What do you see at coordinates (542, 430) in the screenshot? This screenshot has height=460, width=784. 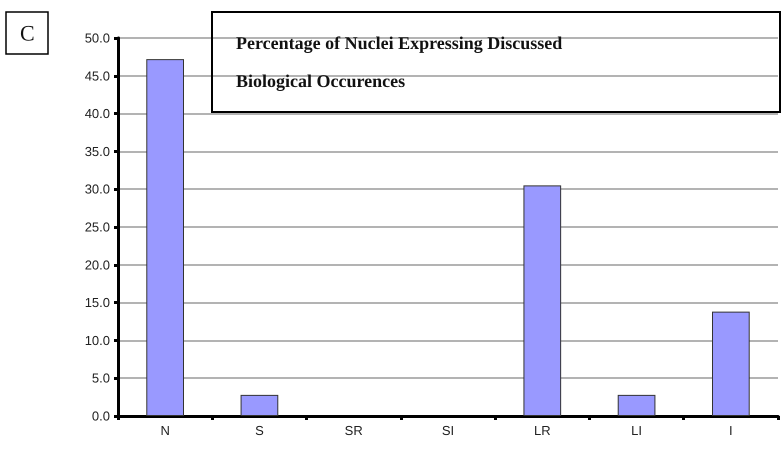 I see `x-tick-label: LR` at bounding box center [542, 430].